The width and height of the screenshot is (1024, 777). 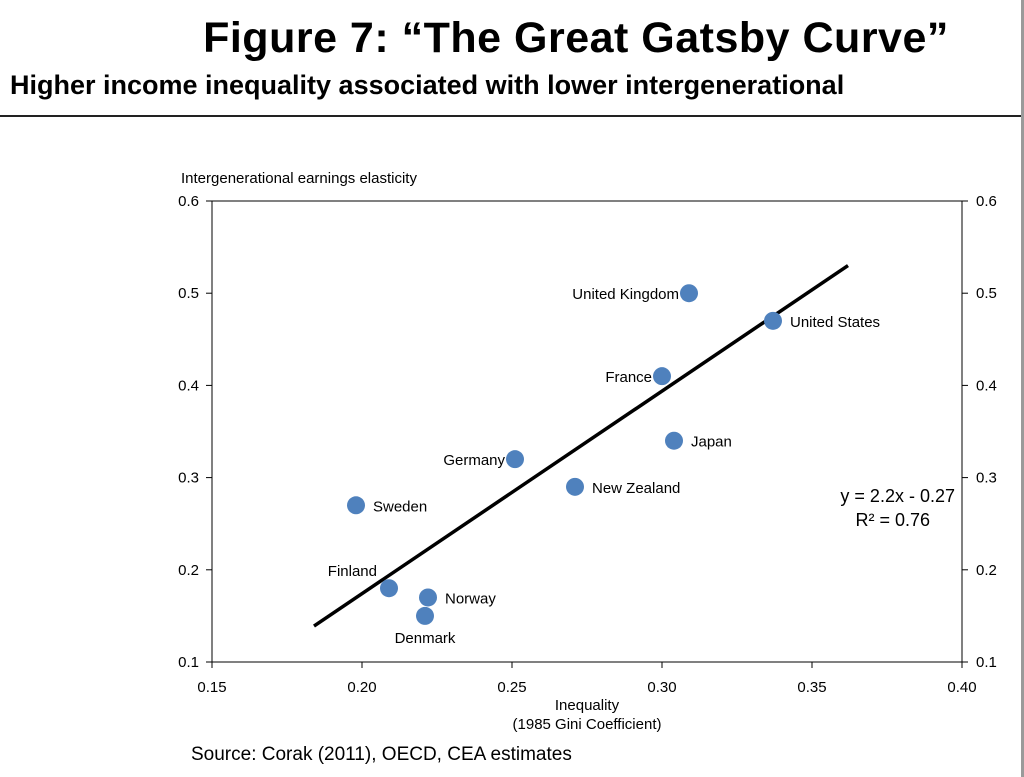 I want to click on data-point-label: France, so click(x=628, y=377).